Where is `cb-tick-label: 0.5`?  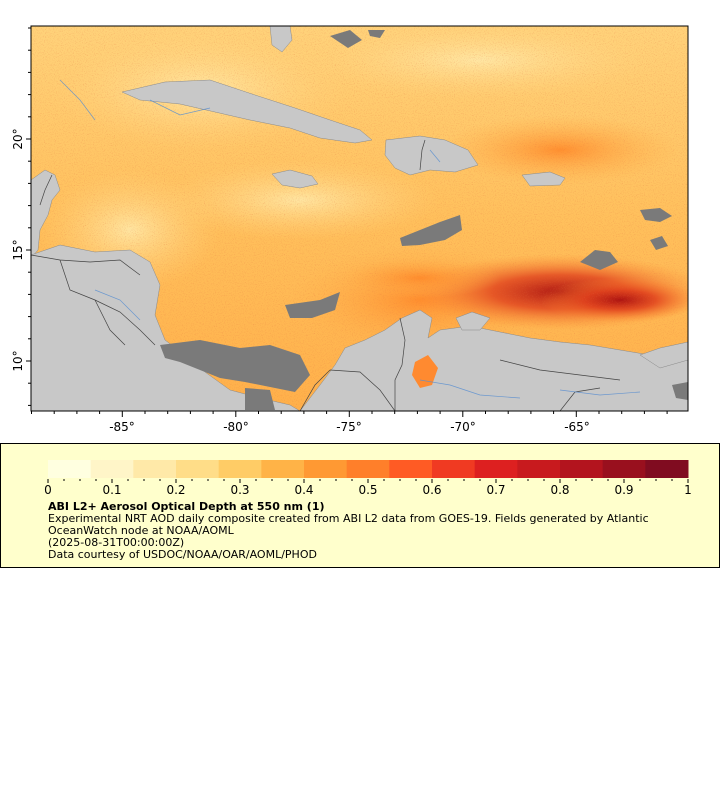 cb-tick-label: 0.5 is located at coordinates (367, 490).